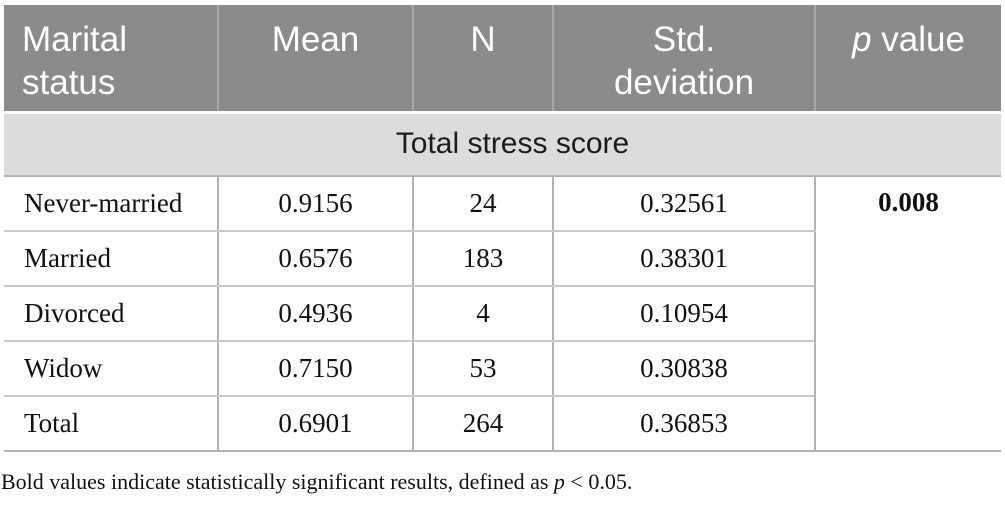 The height and width of the screenshot is (513, 1005). I want to click on footnote-text: < 0.05., so click(598, 481).